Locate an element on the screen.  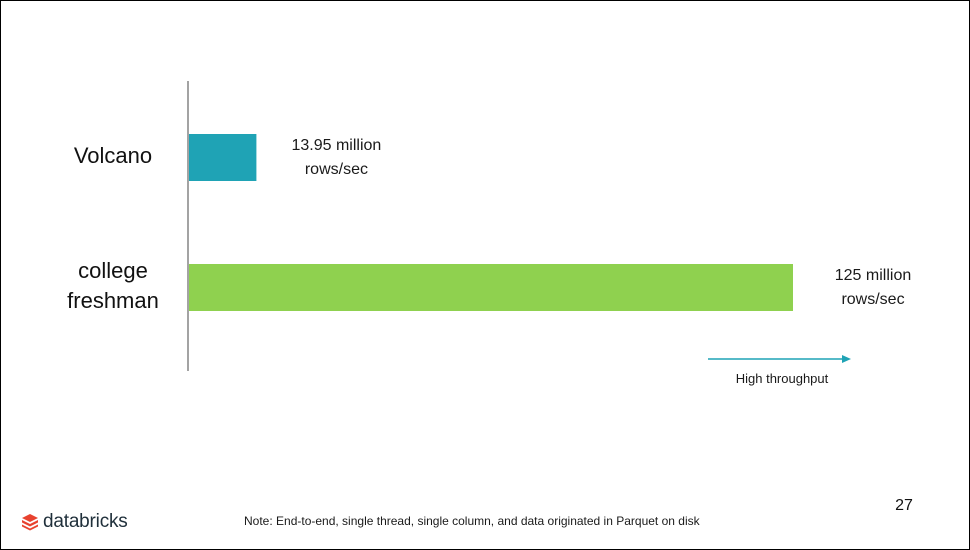
page-number: 27 is located at coordinates (904, 505).